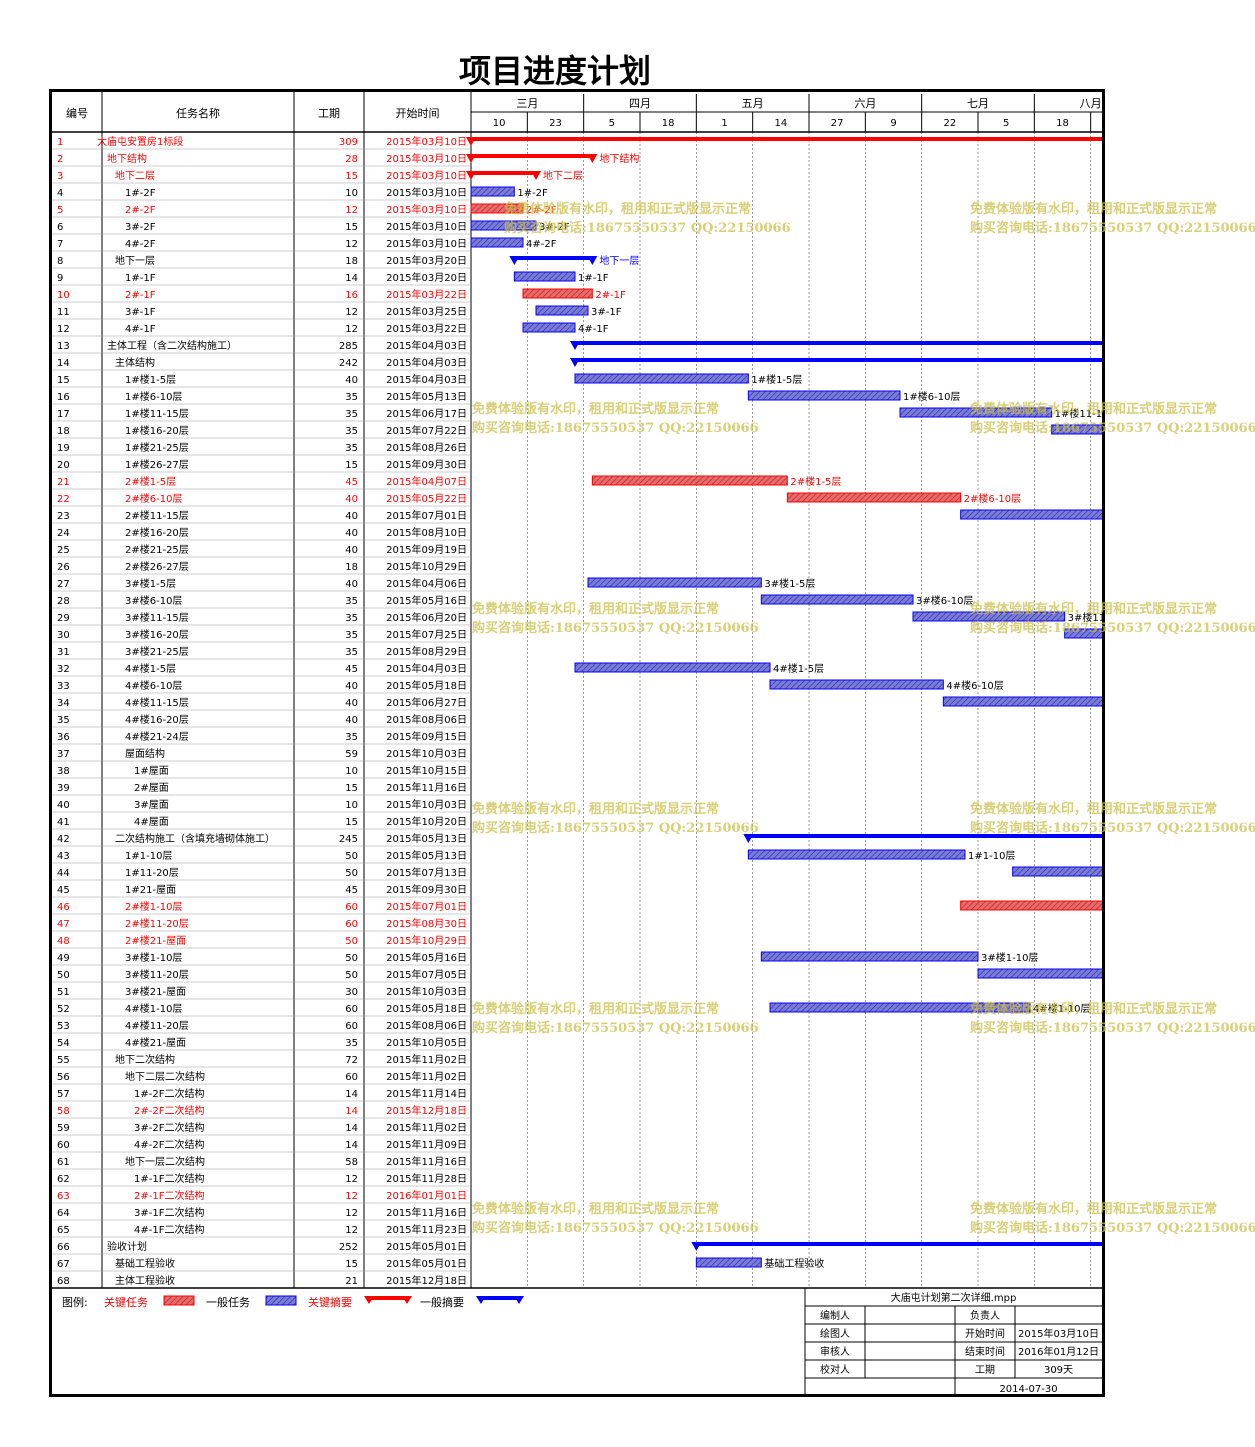 The image size is (1255, 1447). I want to click on legend-swatch, so click(281, 1300).